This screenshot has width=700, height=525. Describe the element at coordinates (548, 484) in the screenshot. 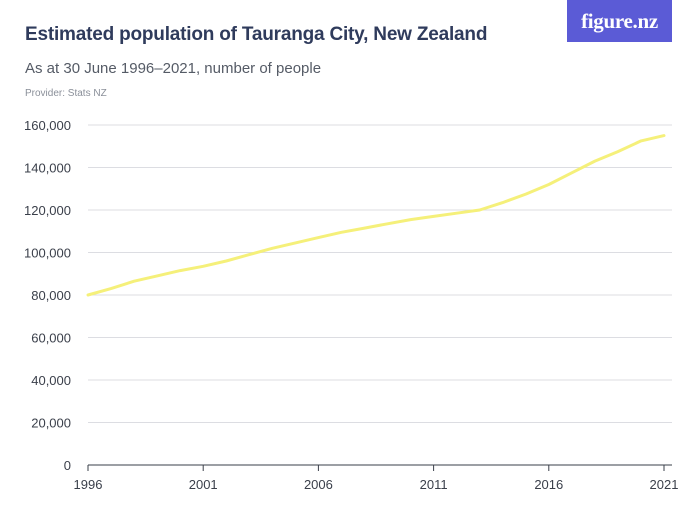

I see `x-tick-label: 2016` at that location.